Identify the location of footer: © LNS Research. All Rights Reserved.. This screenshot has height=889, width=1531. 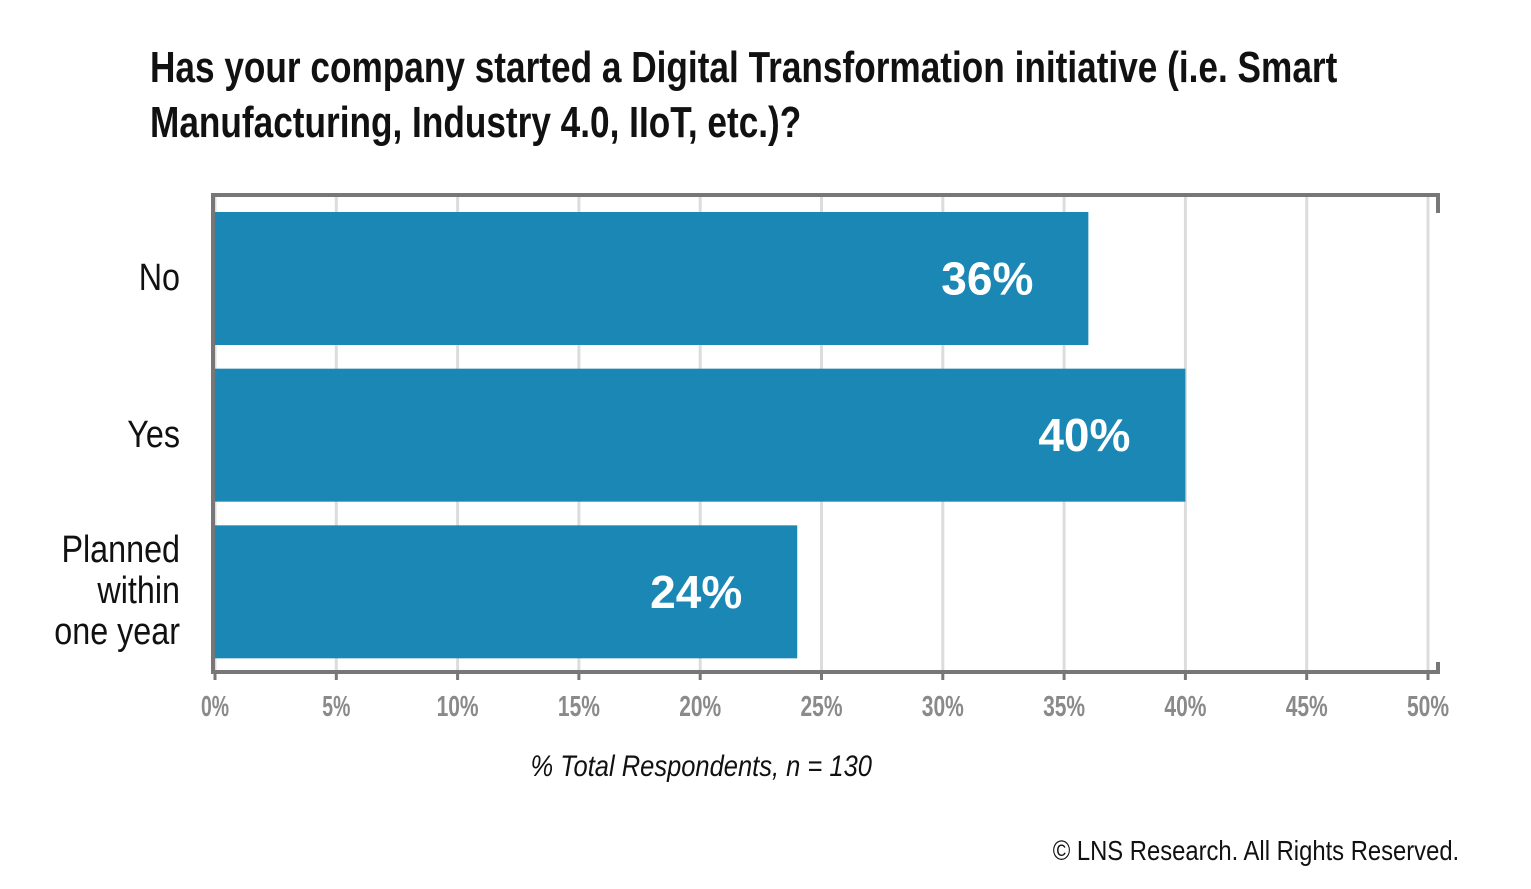
(1255, 850).